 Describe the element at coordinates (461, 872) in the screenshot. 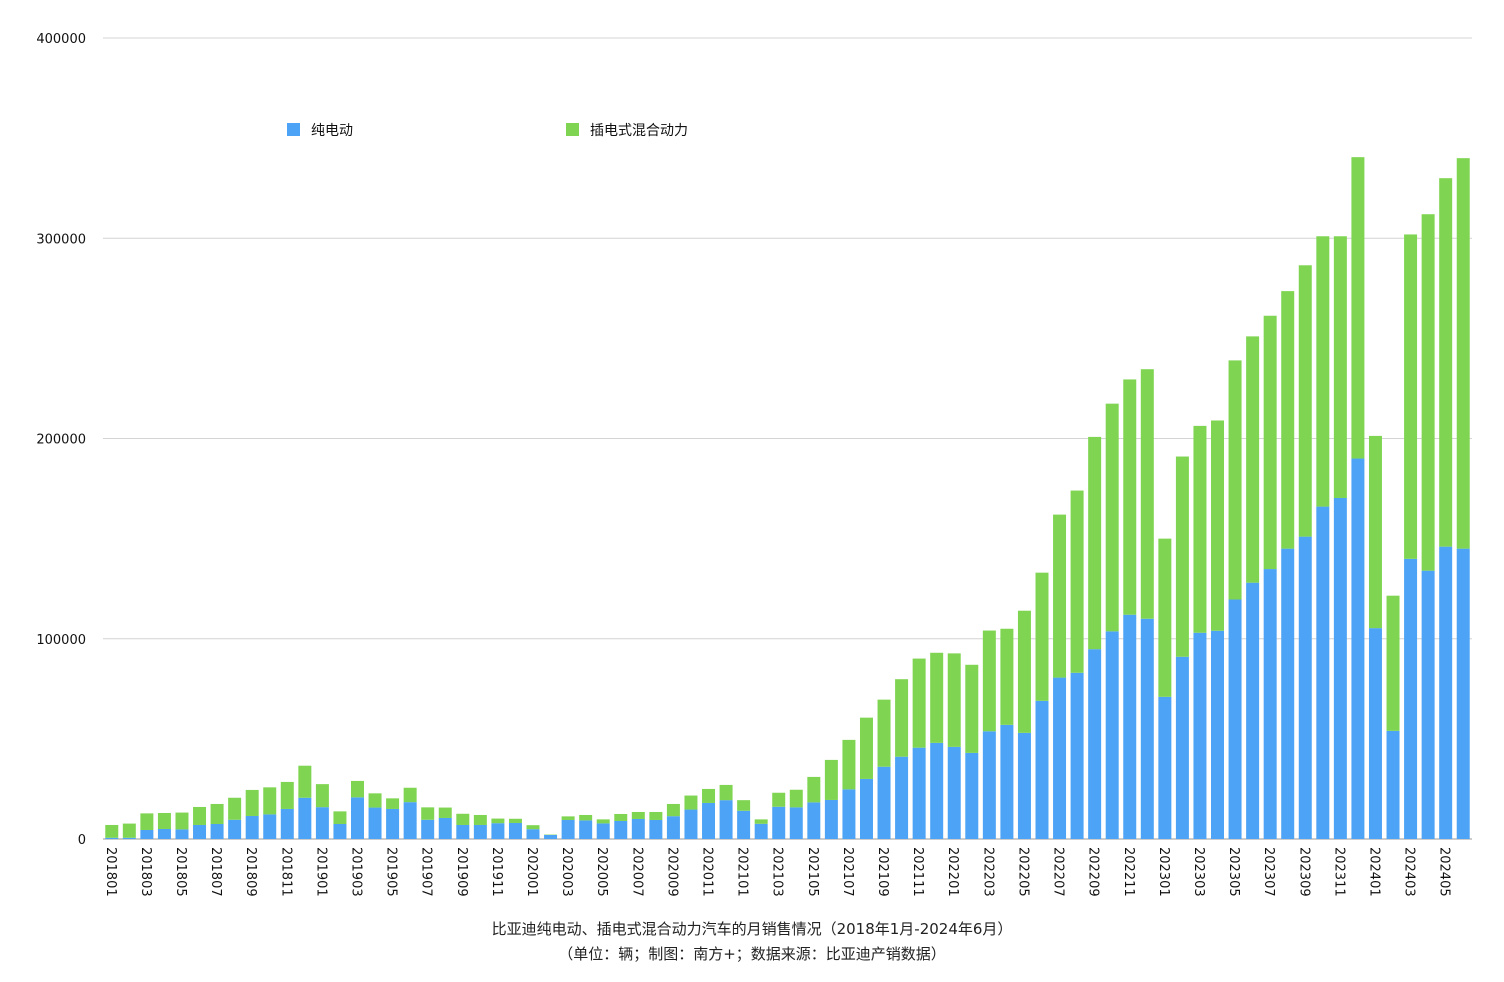

I see `x-tick-label: 201909` at that location.